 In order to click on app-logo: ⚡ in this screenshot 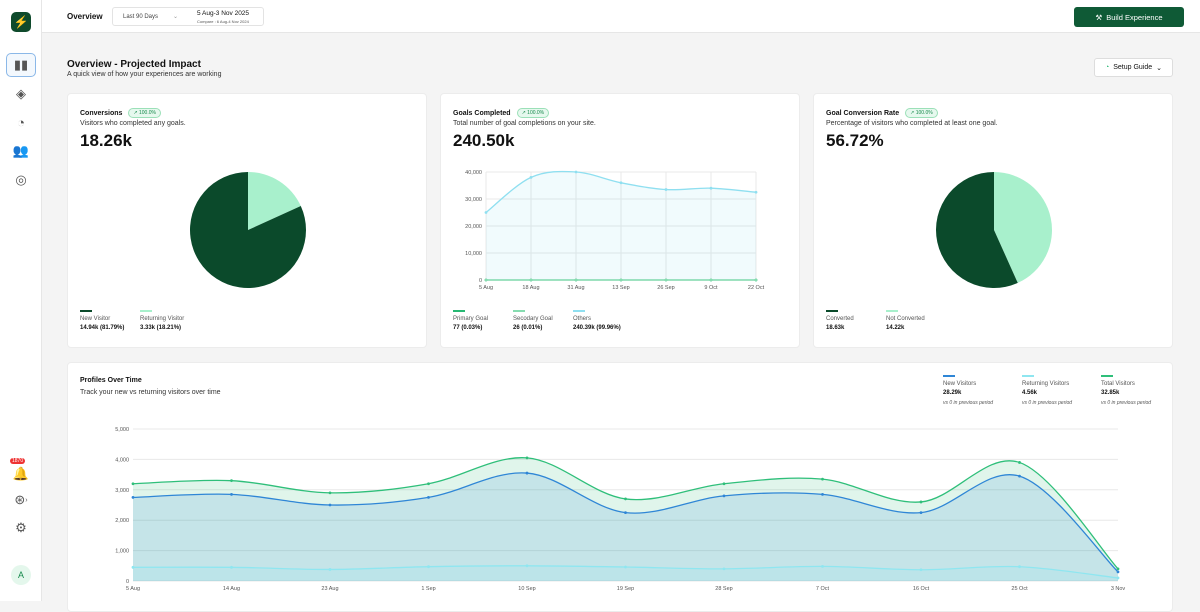, I will do `click(21, 22)`.